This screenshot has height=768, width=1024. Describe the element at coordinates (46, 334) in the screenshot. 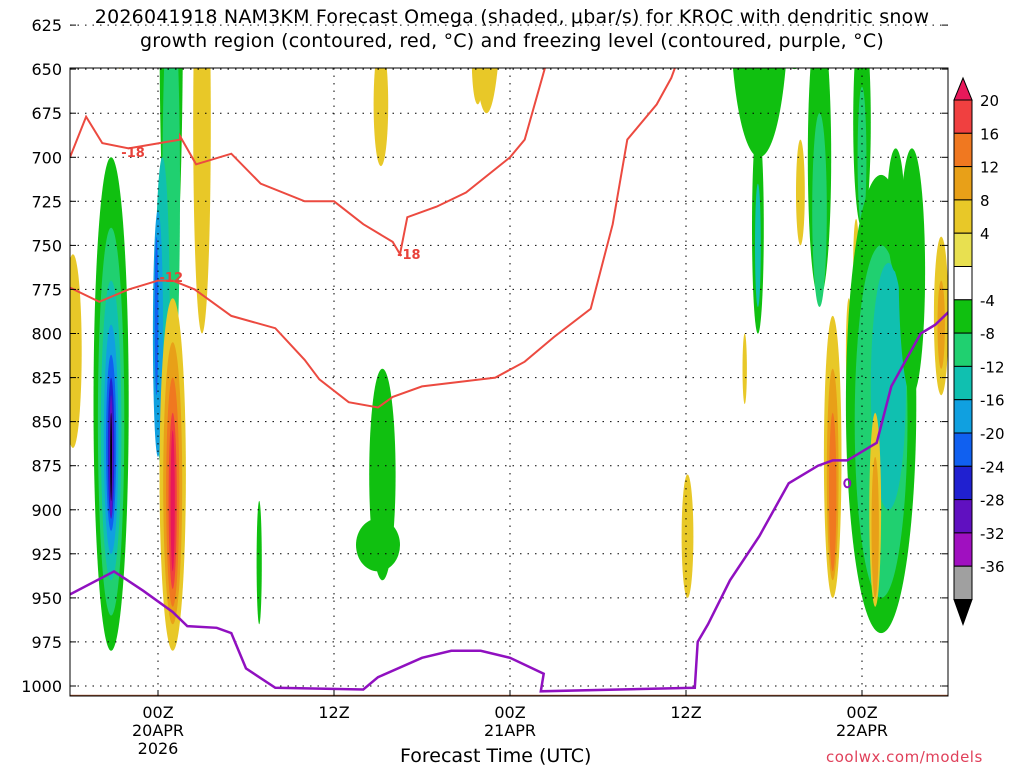

I see `y-tick-label: 800` at that location.